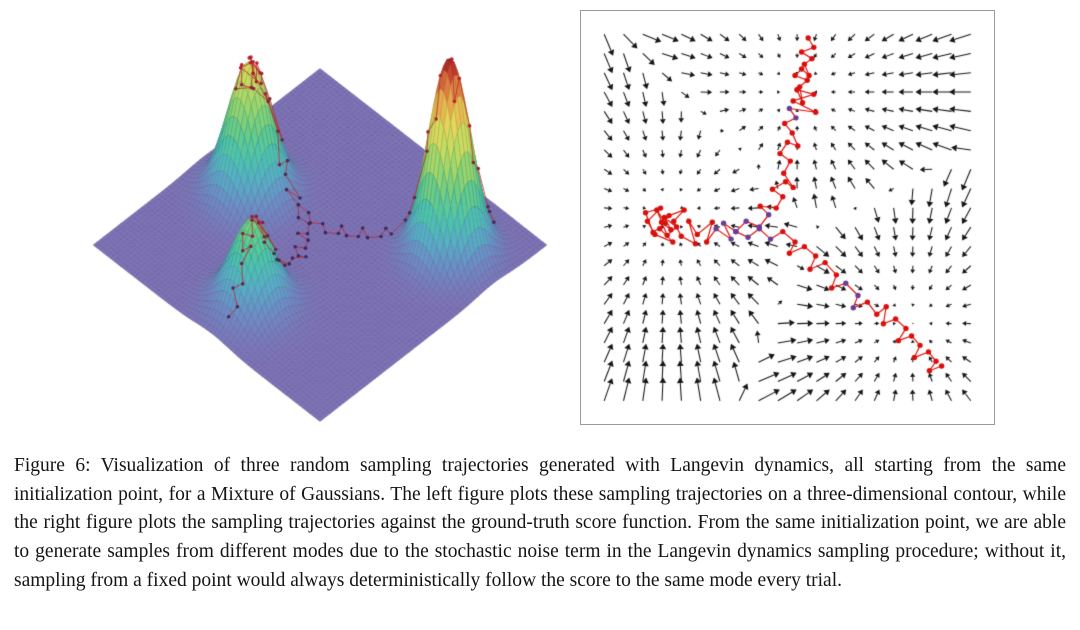  I want to click on figure-caption-label: Figure 6:, so click(52, 465).